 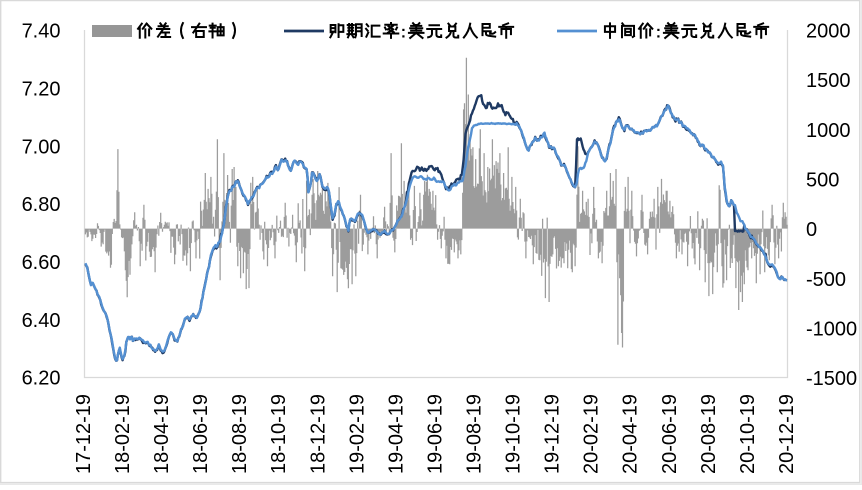 I want to click on svg-text: 7.40, so click(x=41, y=32).